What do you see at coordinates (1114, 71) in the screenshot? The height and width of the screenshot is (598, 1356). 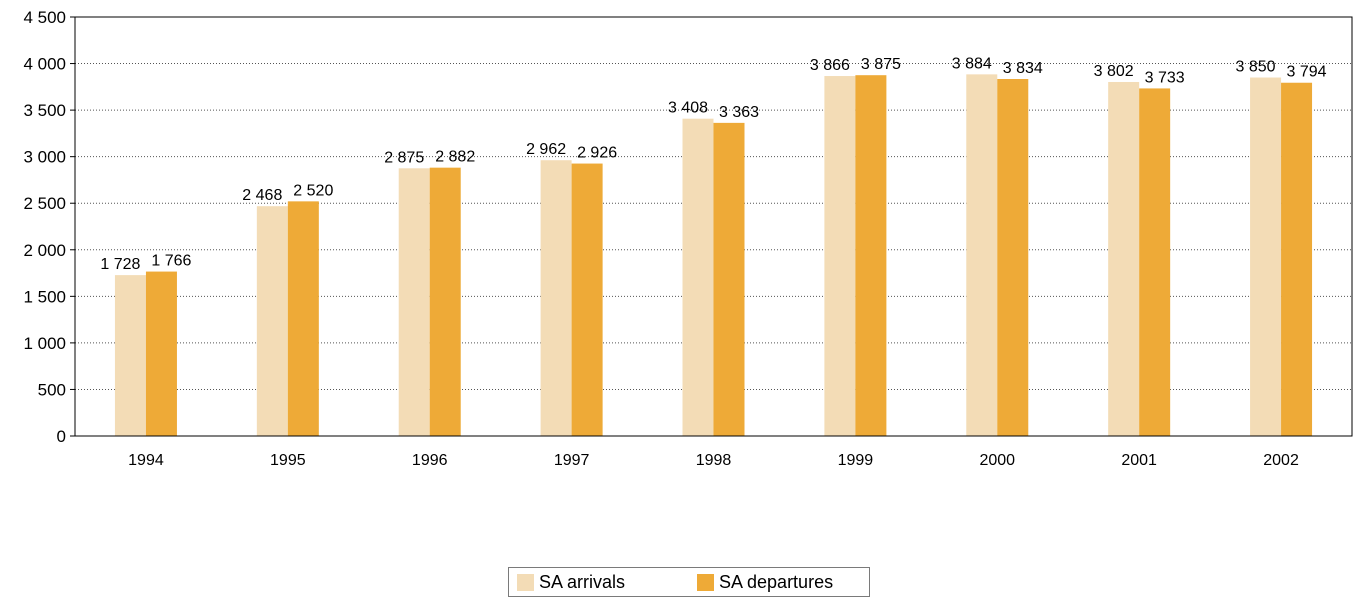 I see `data-label: 3 802` at bounding box center [1114, 71].